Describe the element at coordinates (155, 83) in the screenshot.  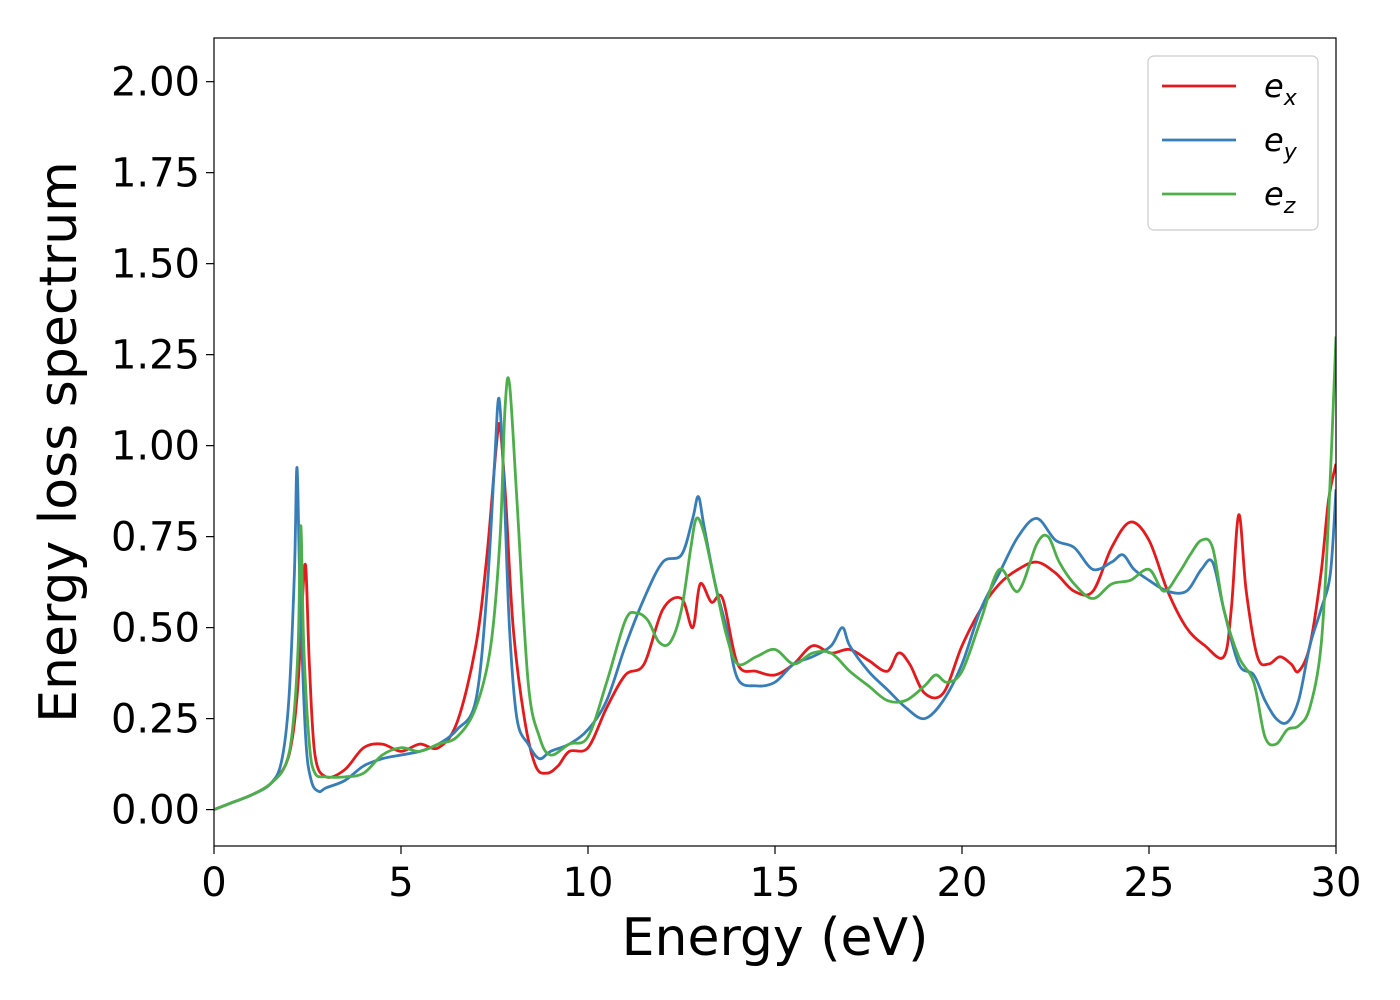
I see `y-tick-label: 2.00` at that location.